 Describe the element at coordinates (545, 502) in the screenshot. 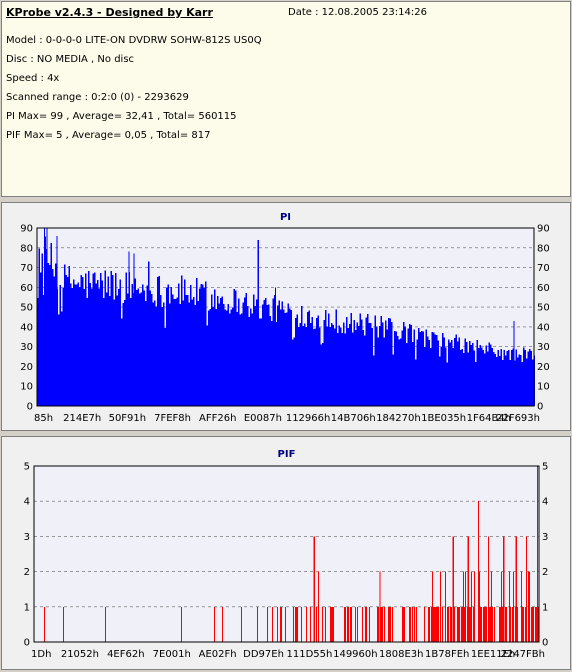

I see `pif-ytick-right: 4` at that location.